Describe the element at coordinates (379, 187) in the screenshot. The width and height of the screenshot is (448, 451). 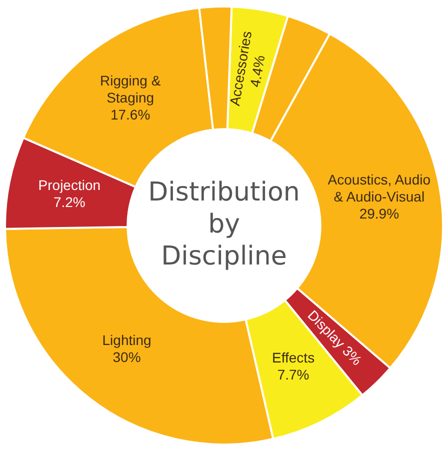
I see `slice-label: Acoustics, Audio & Audio-Visual` at that location.